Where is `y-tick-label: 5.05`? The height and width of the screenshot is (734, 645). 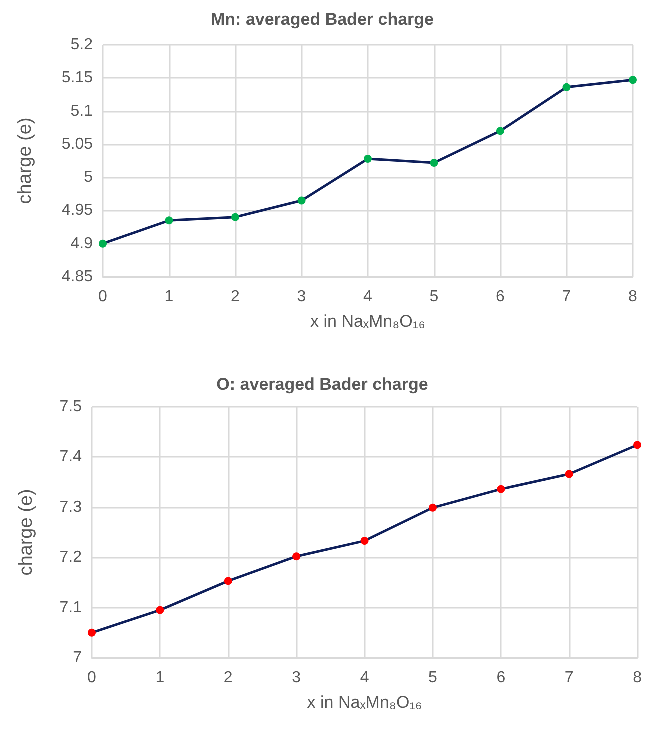
y-tick-label: 5.05 is located at coordinates (78, 144).